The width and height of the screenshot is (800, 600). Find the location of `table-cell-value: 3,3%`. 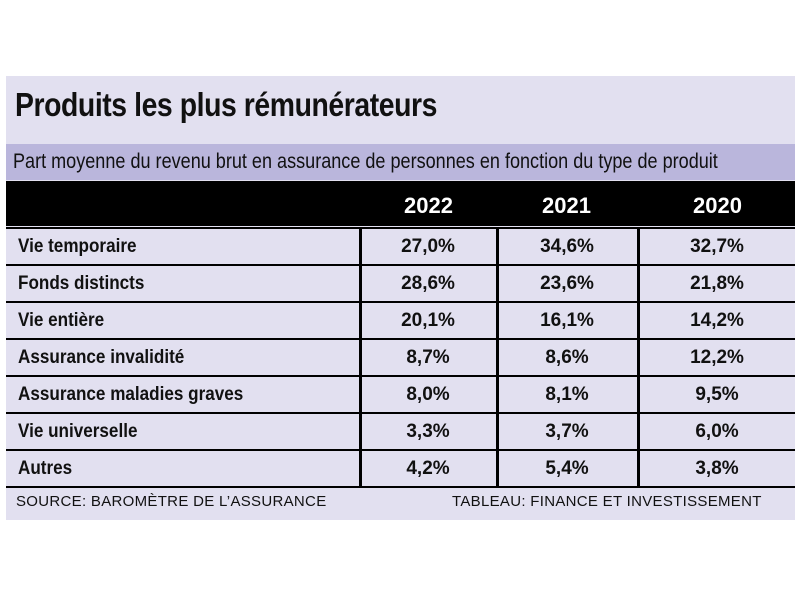

table-cell-value: 3,3% is located at coordinates (428, 431).